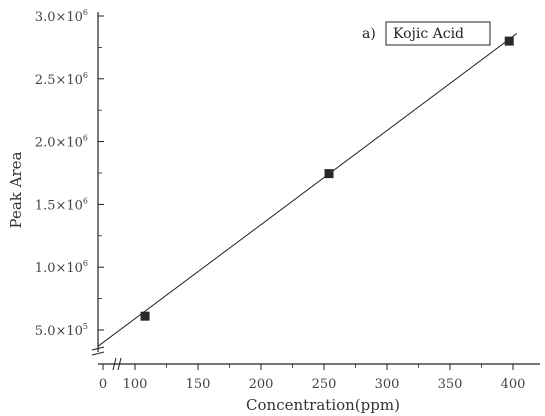  What do you see at coordinates (117, 364) in the screenshot?
I see `x-axis-break` at bounding box center [117, 364].